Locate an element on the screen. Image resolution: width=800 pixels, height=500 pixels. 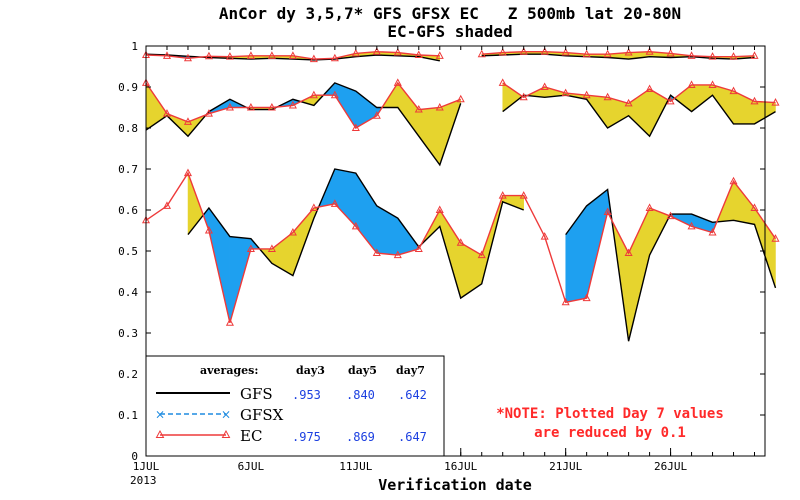
y-tick-label: 0.8 is located at coordinates (128, 128).